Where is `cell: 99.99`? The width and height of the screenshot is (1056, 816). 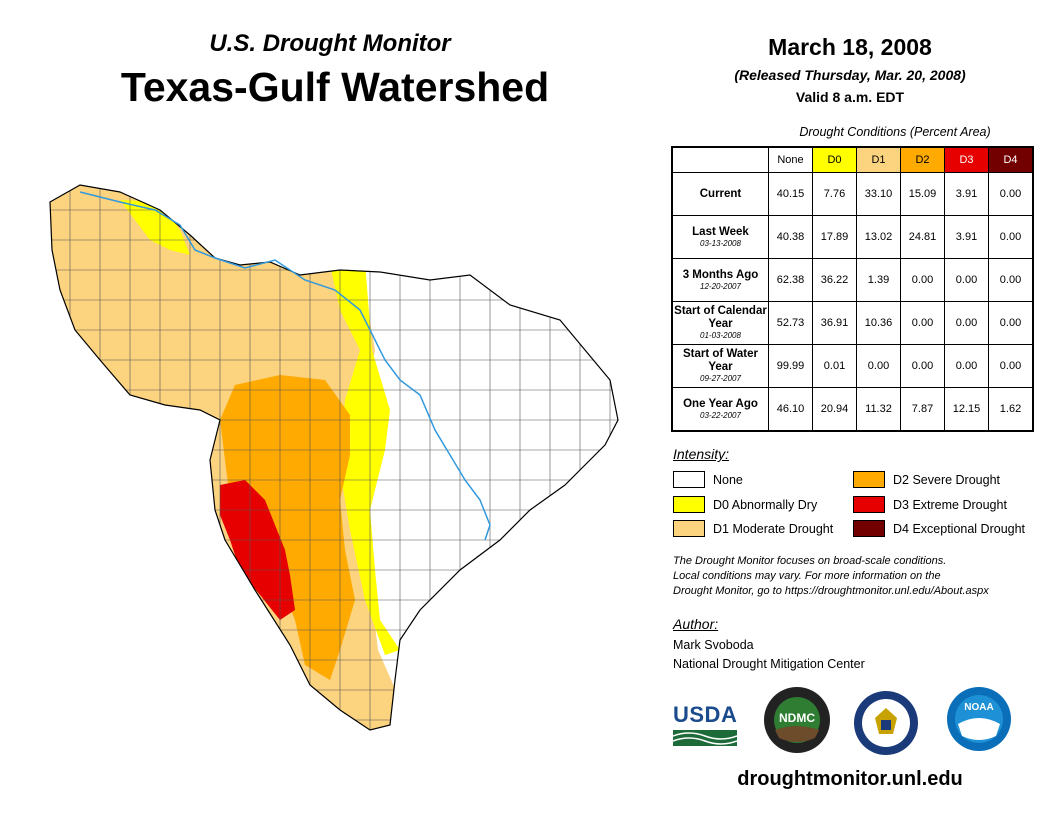 cell: 99.99 is located at coordinates (790, 366).